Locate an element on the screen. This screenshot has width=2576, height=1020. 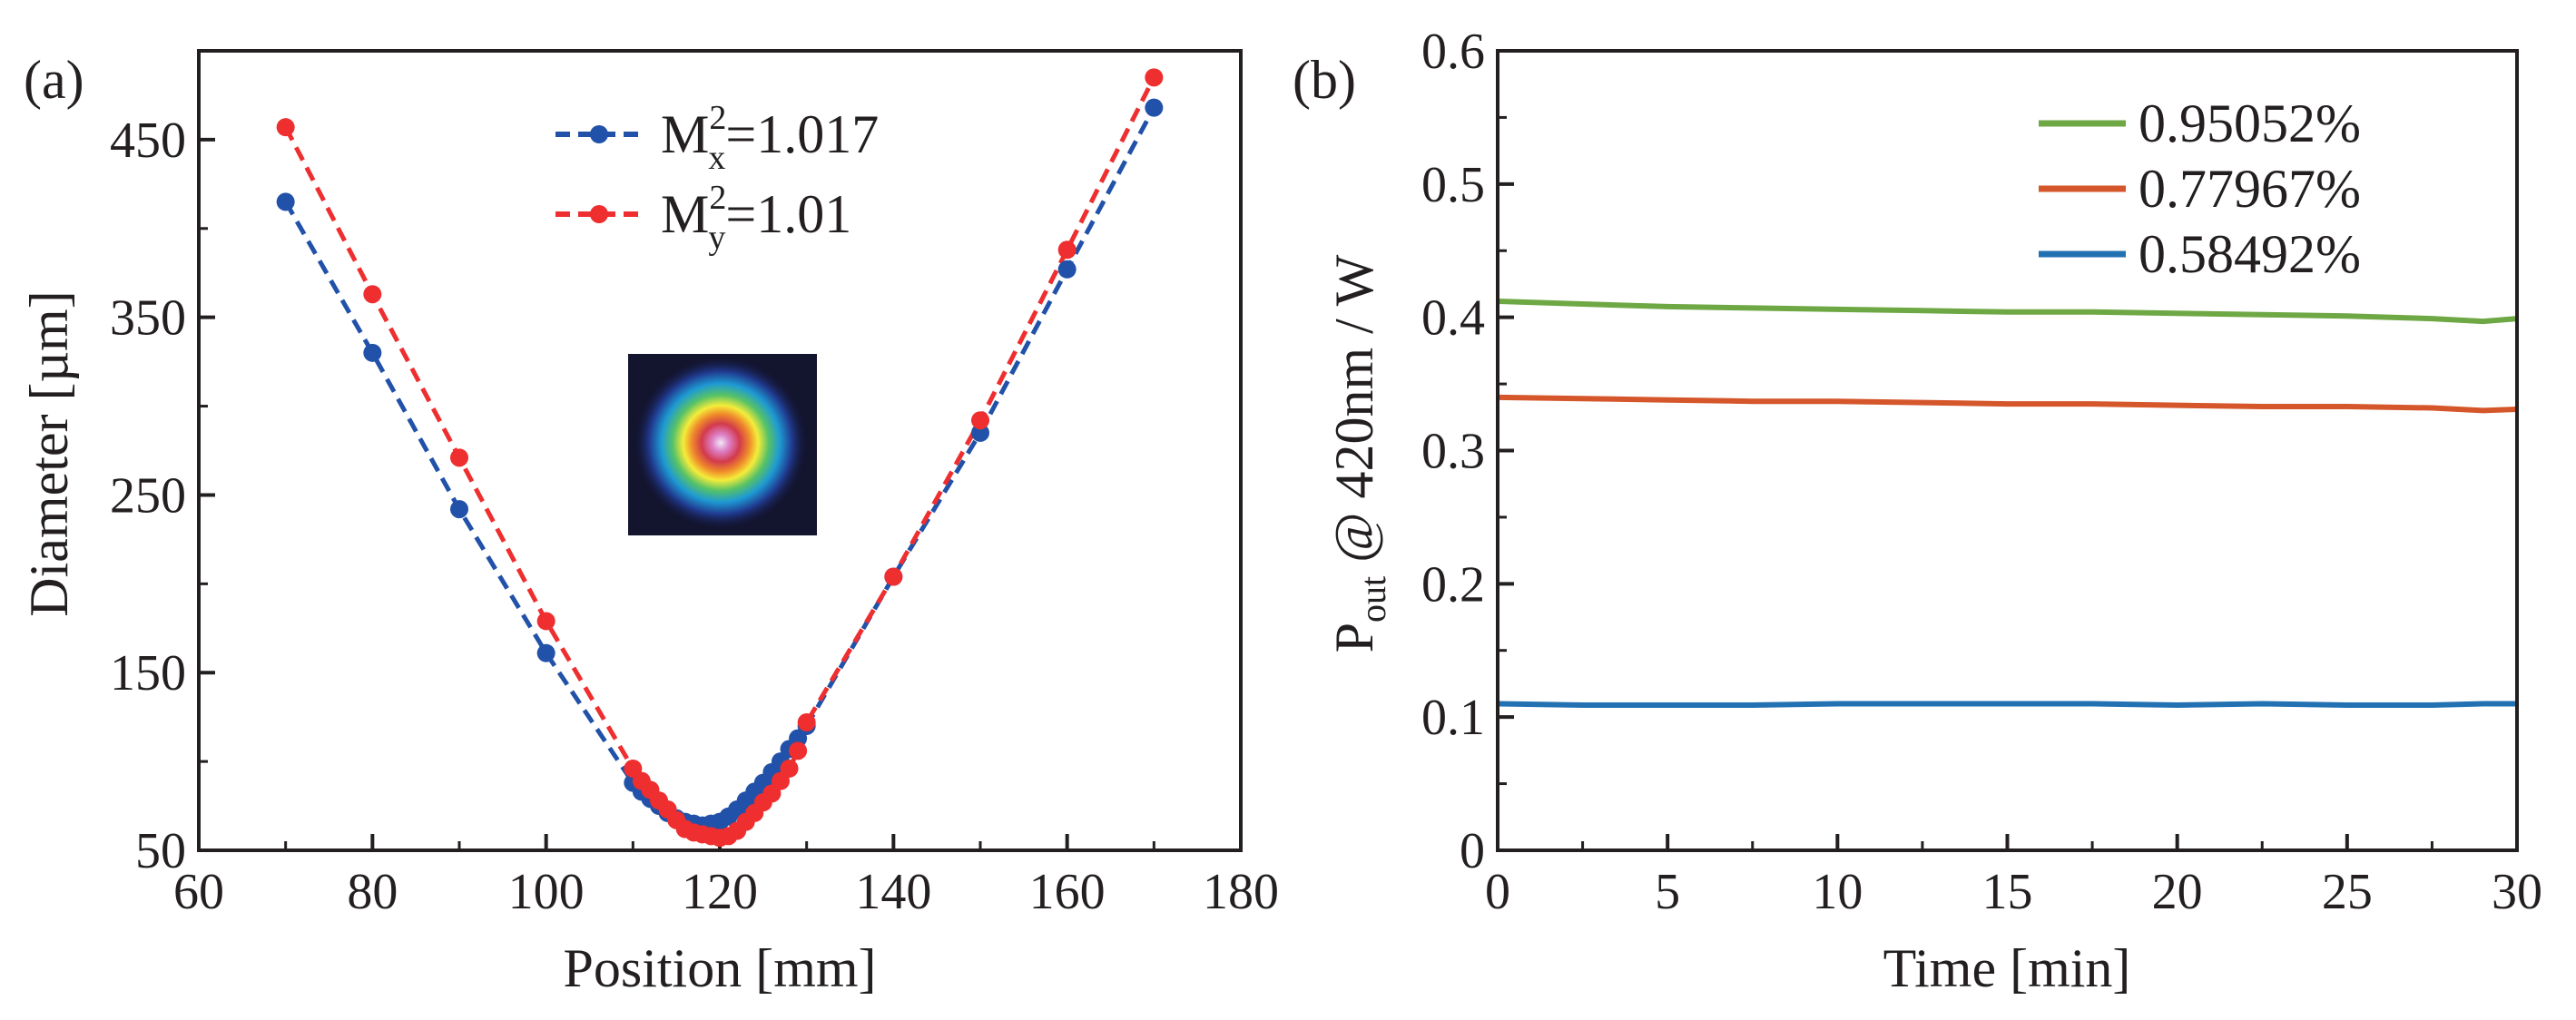
panel-a-y-tick-label-2: 250 is located at coordinates (148, 496).